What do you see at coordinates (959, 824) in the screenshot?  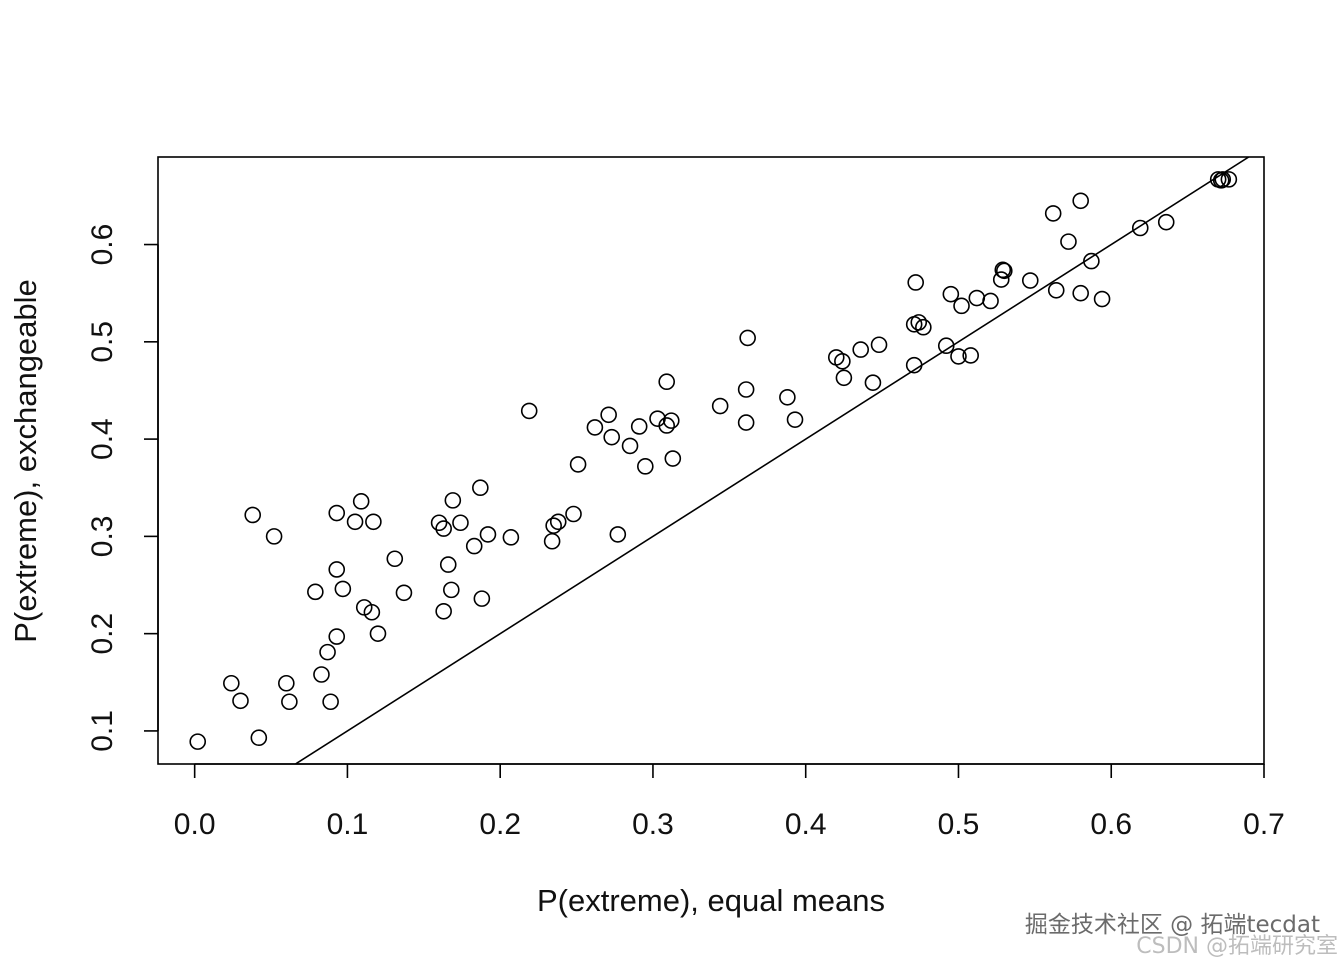 I see `x-tick-label: 0.5` at bounding box center [959, 824].